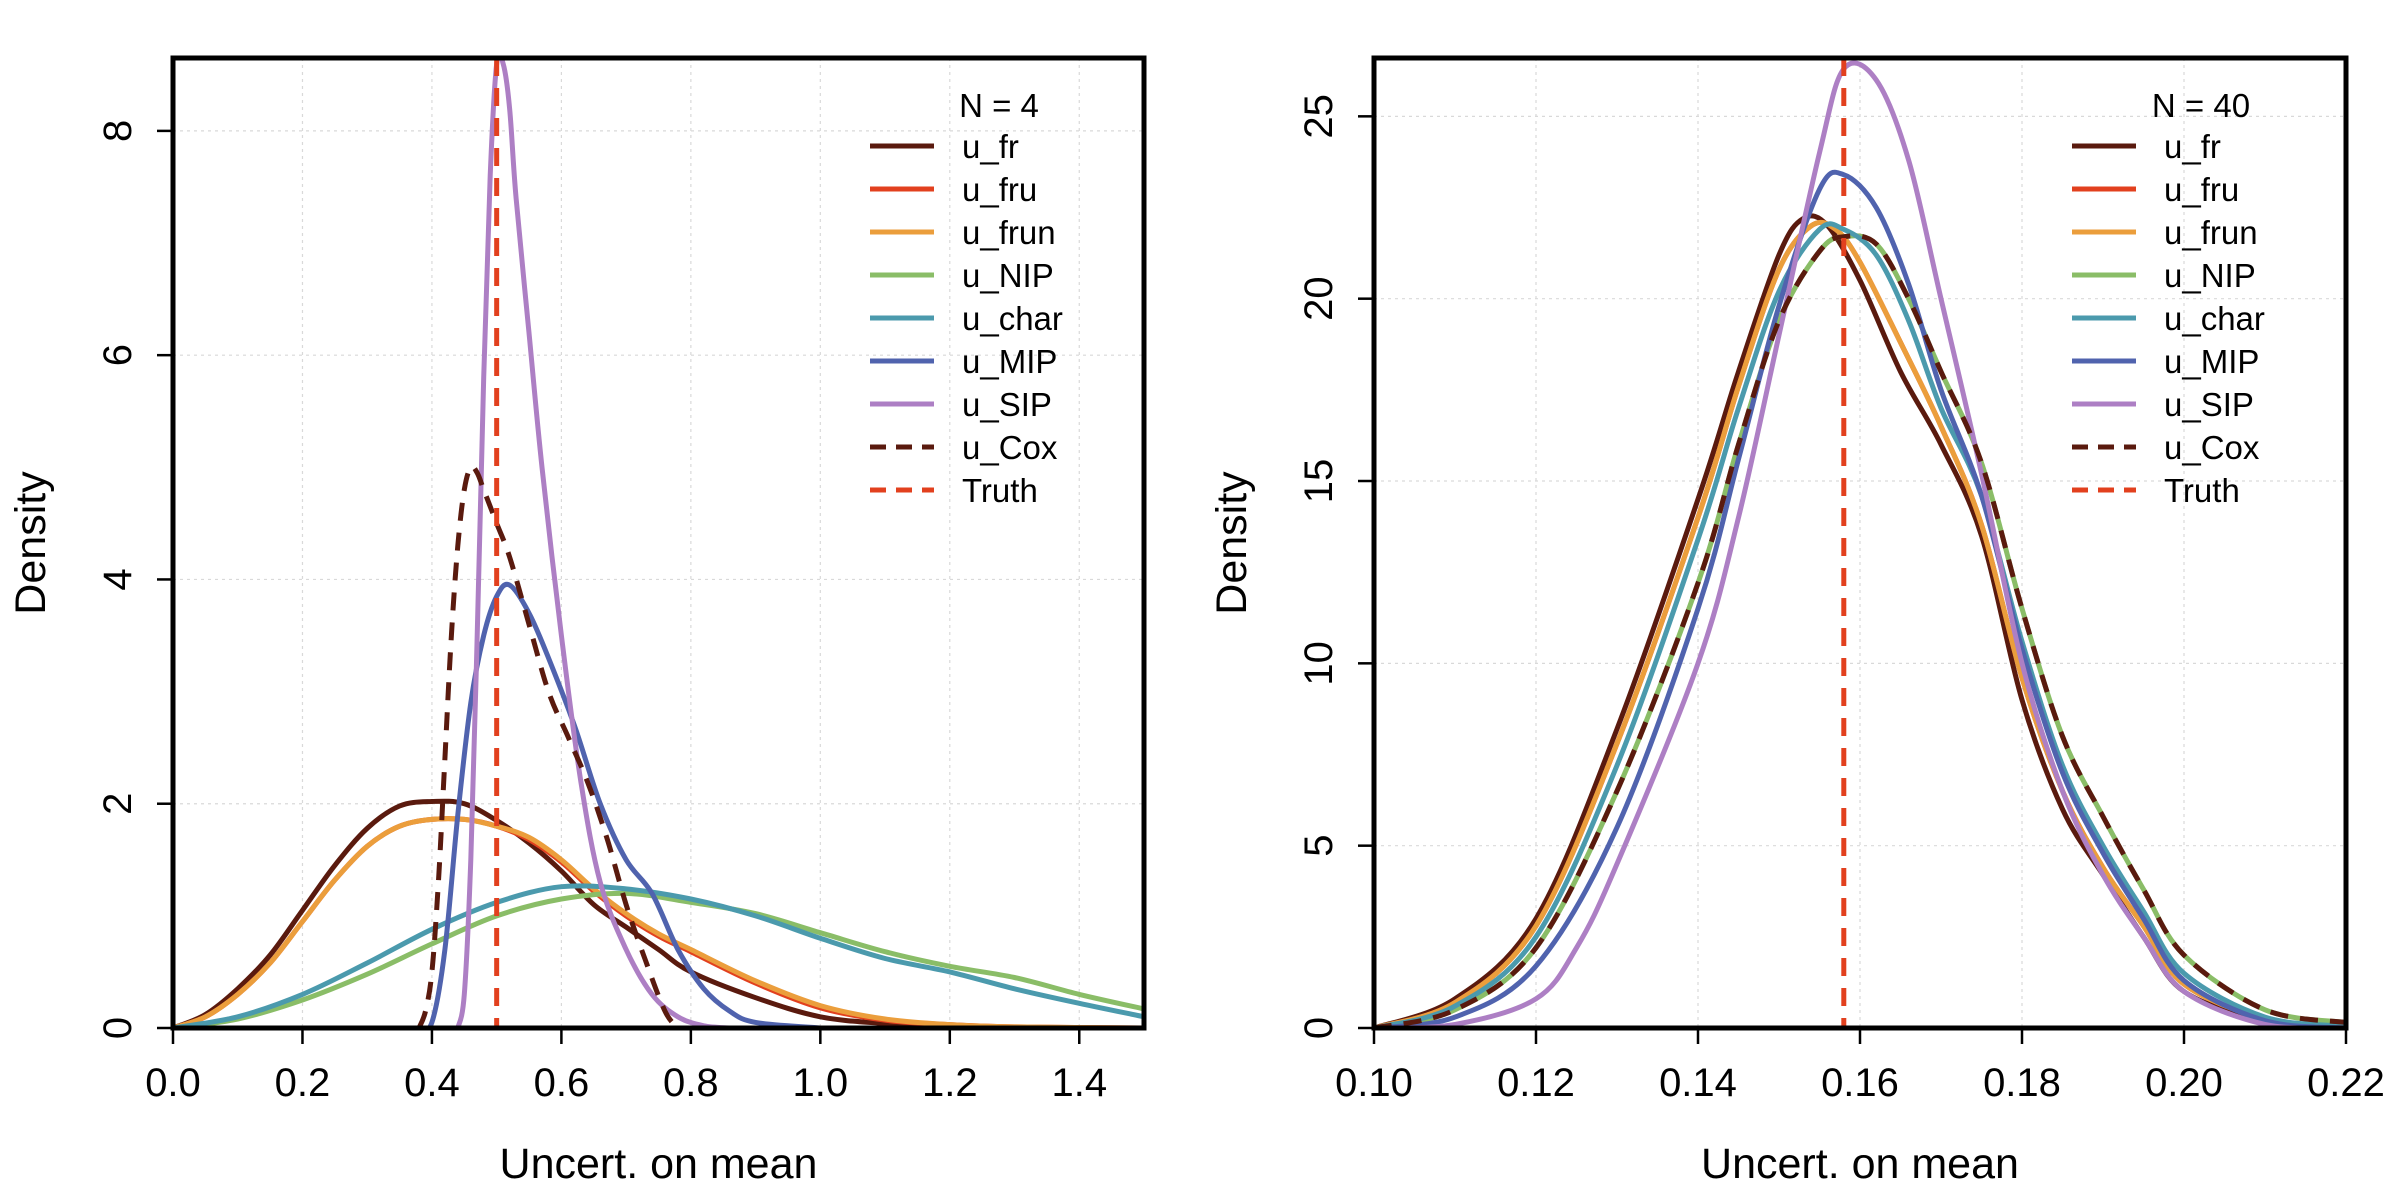 This screenshot has width=2400, height=1200. I want to click on y-tick-label: 2, so click(118, 804).